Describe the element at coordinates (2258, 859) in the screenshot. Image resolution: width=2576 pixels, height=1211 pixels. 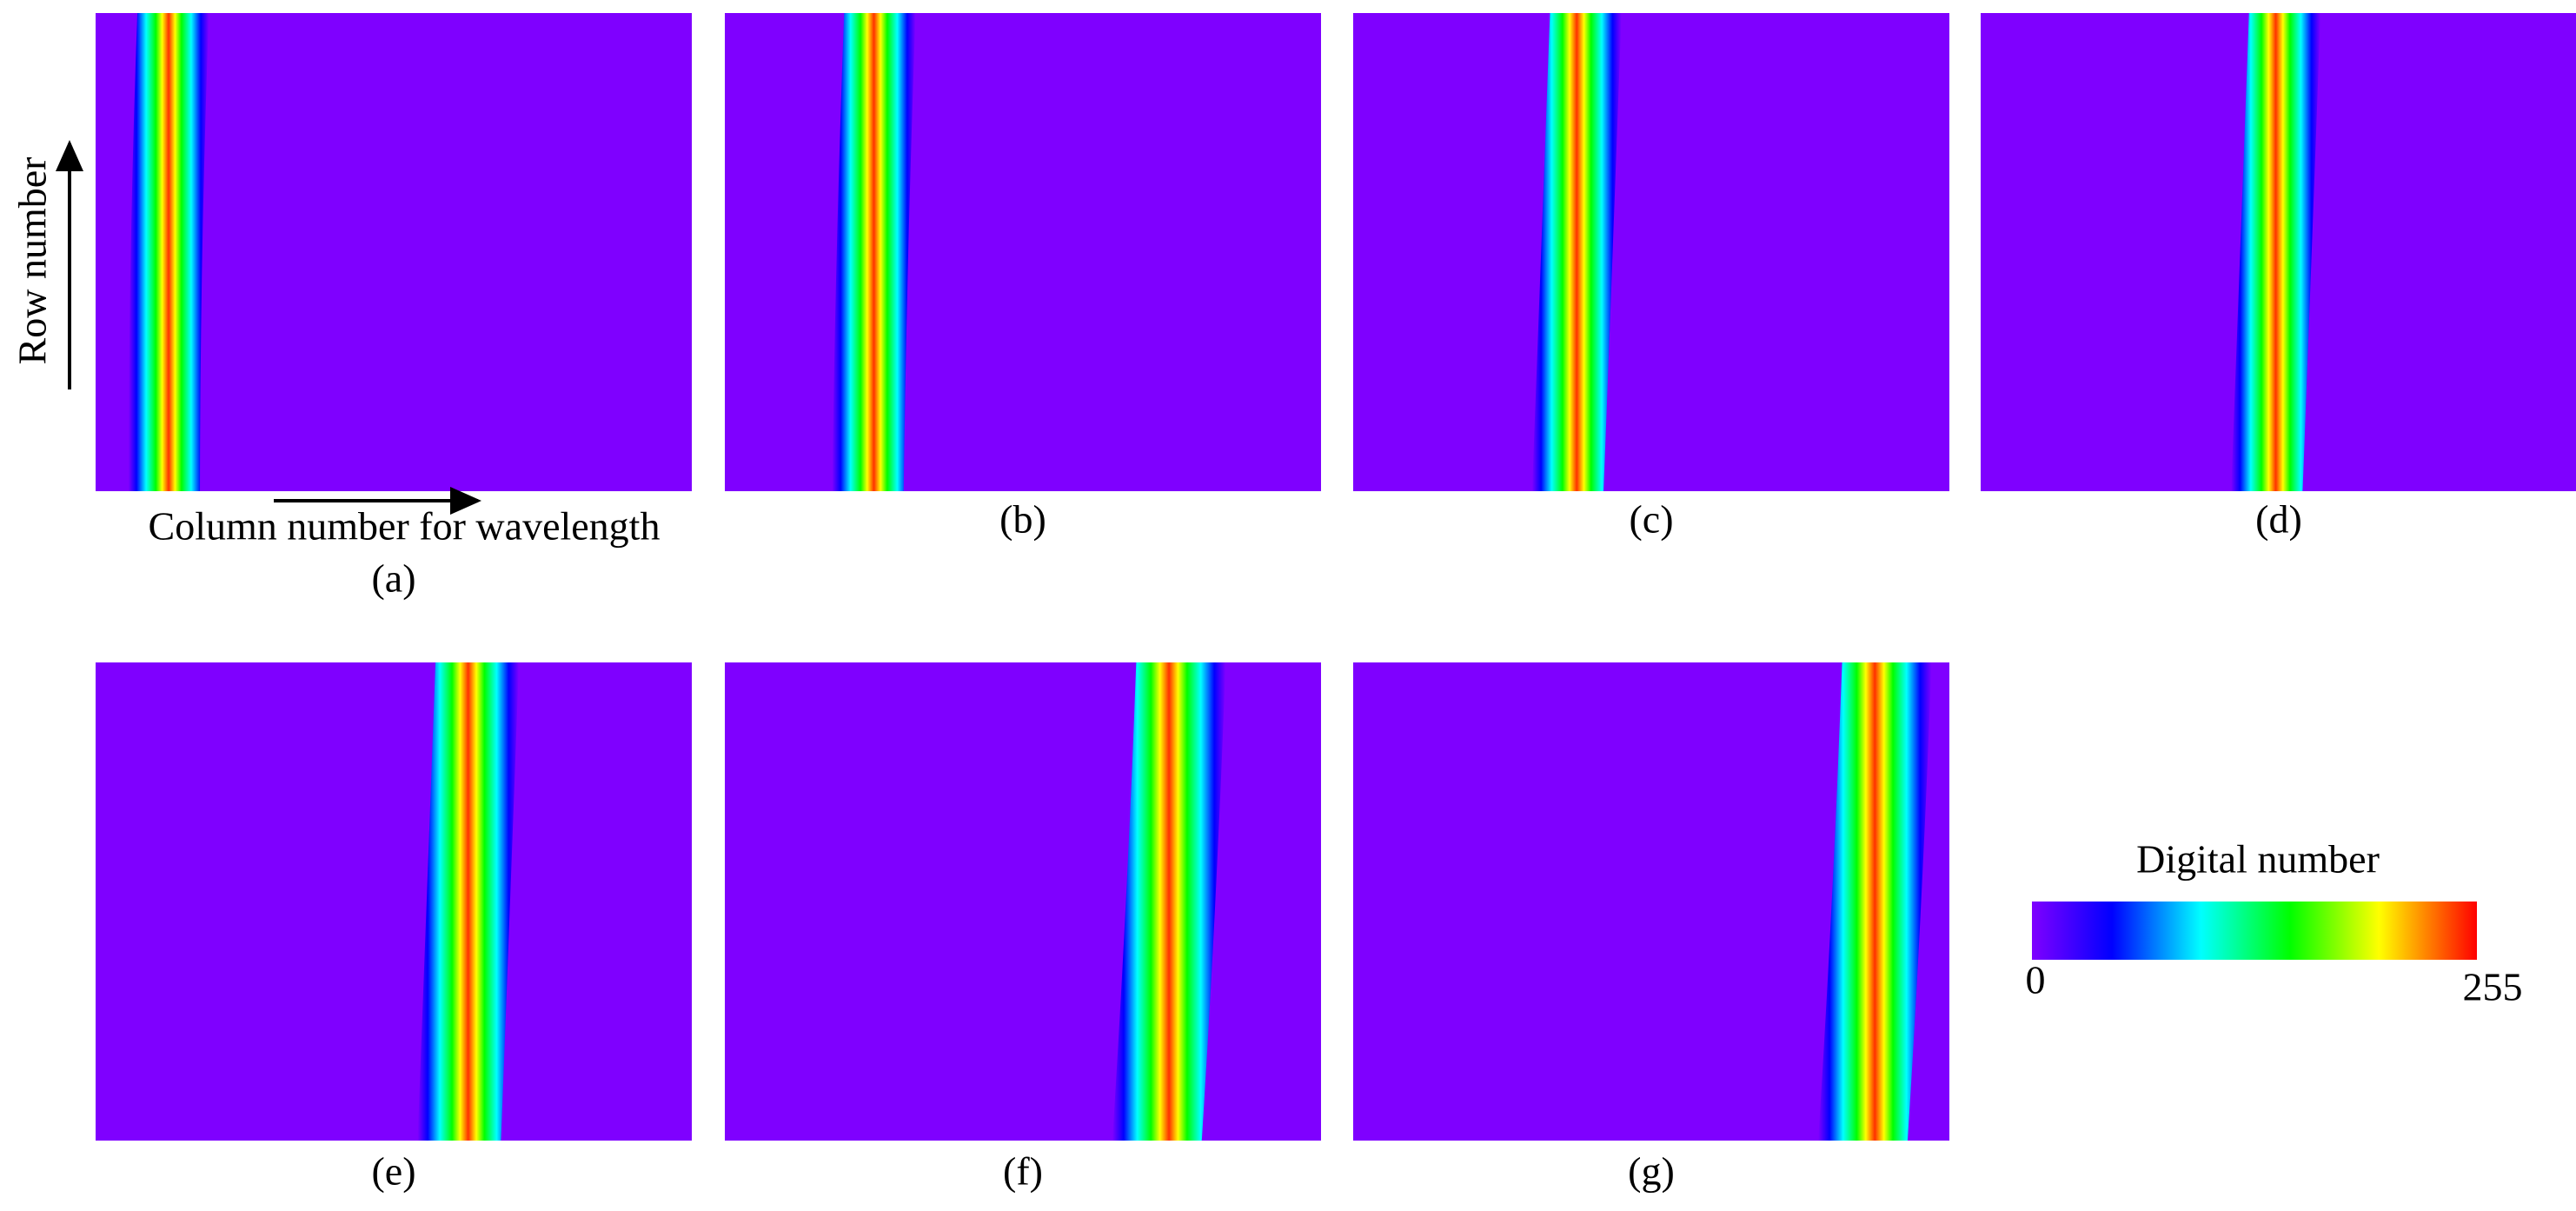
I see `colorbar-title: Digital number` at that location.